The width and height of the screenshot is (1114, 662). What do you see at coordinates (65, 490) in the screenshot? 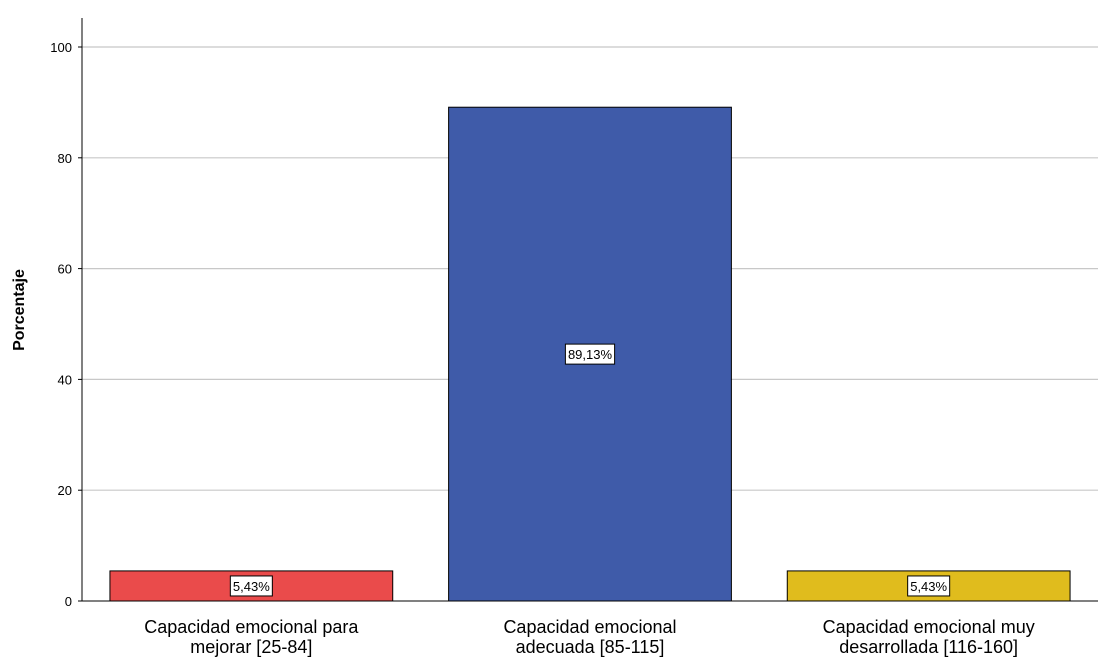
I see `y-tick-label: 20` at bounding box center [65, 490].